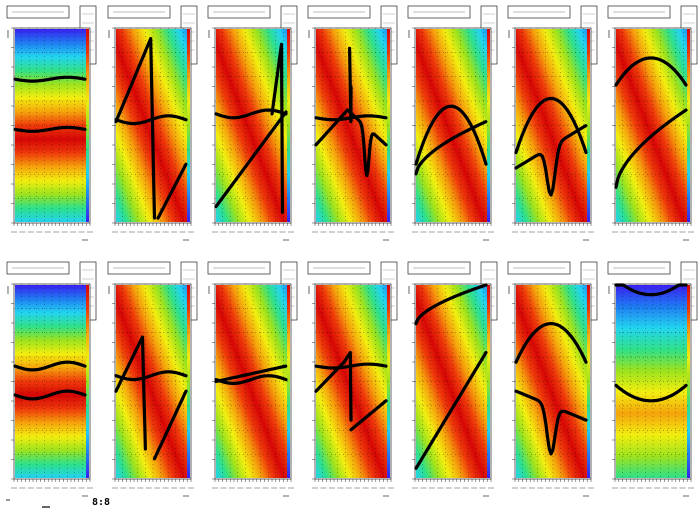 This screenshot has width=700, height=514. Describe the element at coordinates (101, 502) in the screenshot. I see `footer-label: 8:8` at that location.